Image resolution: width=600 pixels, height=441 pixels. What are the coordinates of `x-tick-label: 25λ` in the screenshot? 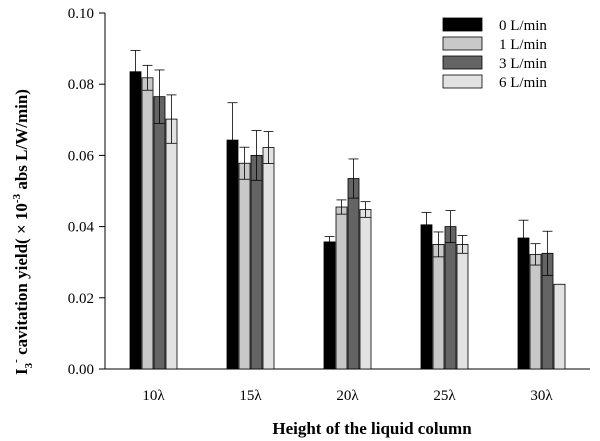 It's located at (444, 396).